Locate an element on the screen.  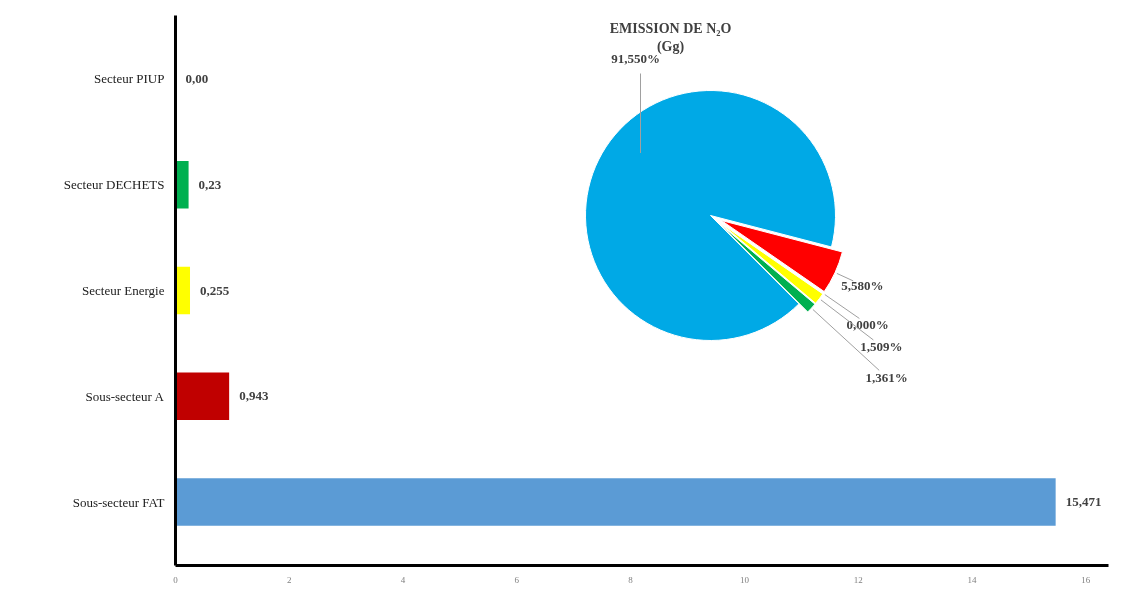
x-tick-label: 14 is located at coordinates (972, 579).